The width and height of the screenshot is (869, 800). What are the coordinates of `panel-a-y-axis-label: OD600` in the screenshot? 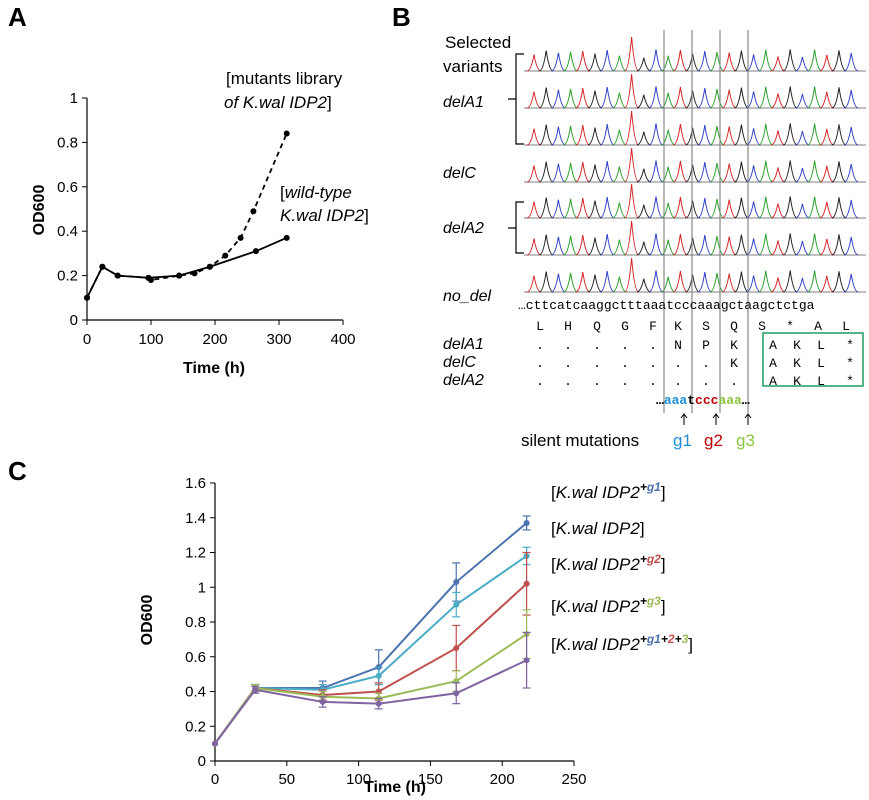 It's located at (39, 210).